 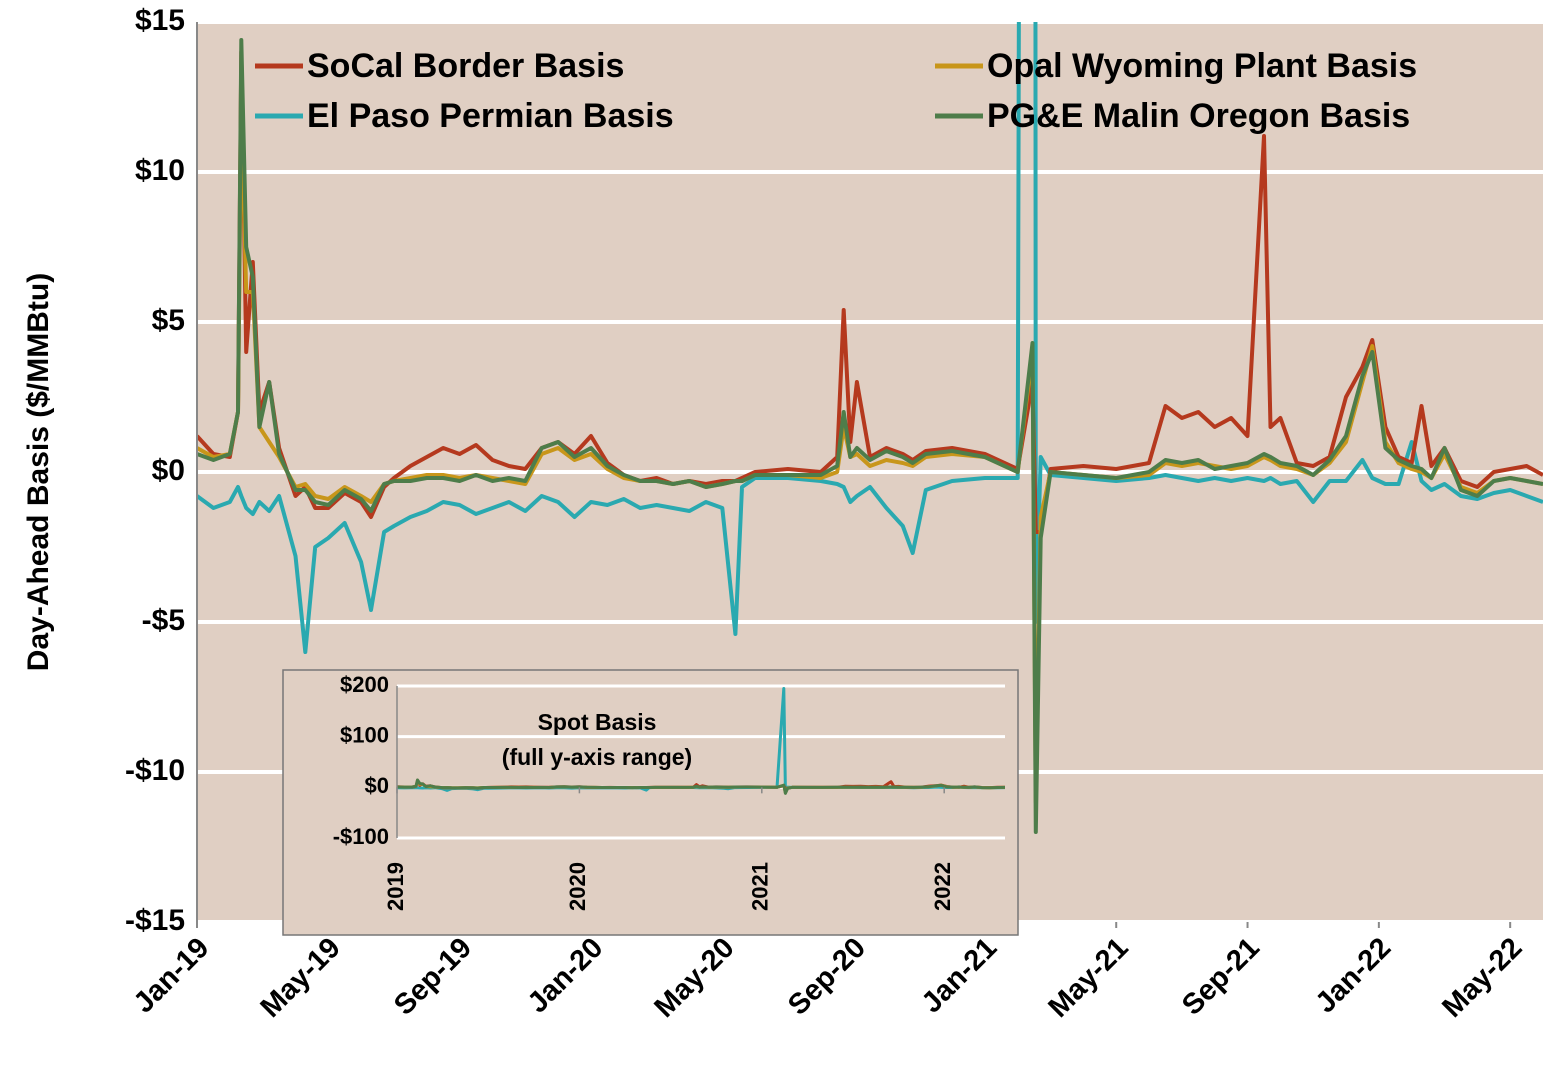 I want to click on legend-label: PG&E Malin Oregon Basis, so click(x=1198, y=116).